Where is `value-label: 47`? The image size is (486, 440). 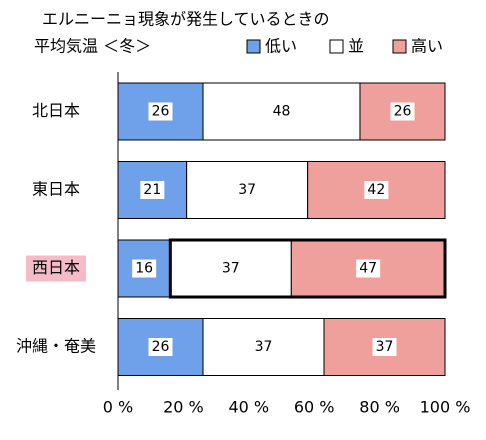
value-label: 47 is located at coordinates (368, 269).